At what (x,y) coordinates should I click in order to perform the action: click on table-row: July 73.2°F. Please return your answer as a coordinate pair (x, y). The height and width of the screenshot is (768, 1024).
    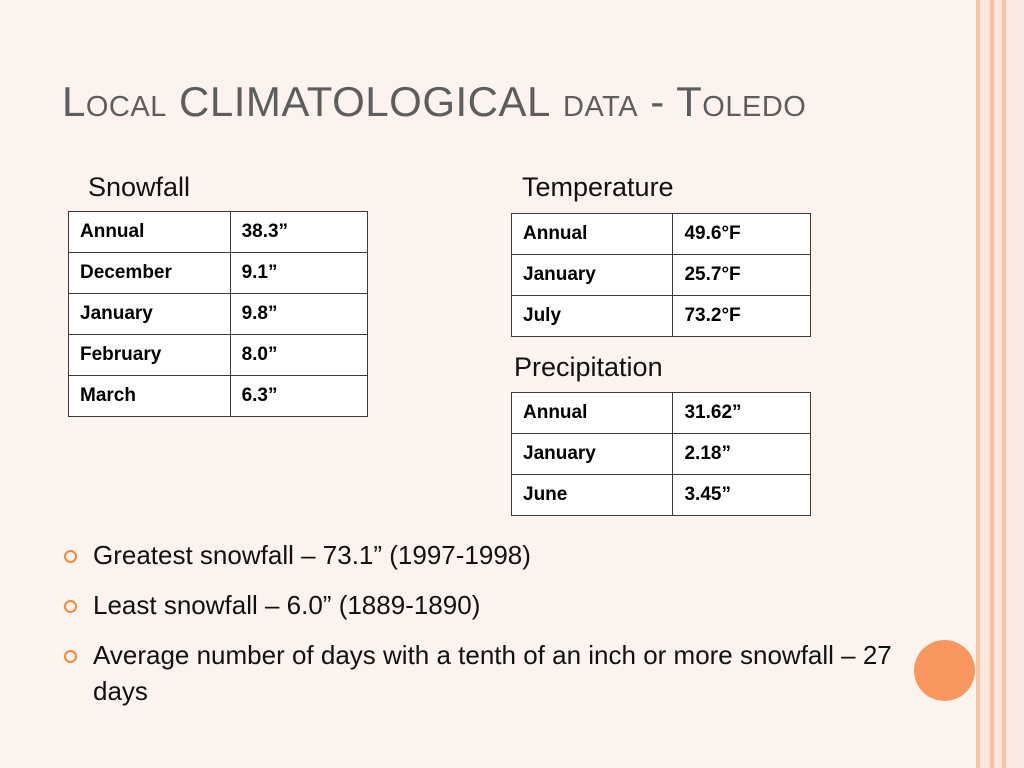
    Looking at the image, I should click on (660, 316).